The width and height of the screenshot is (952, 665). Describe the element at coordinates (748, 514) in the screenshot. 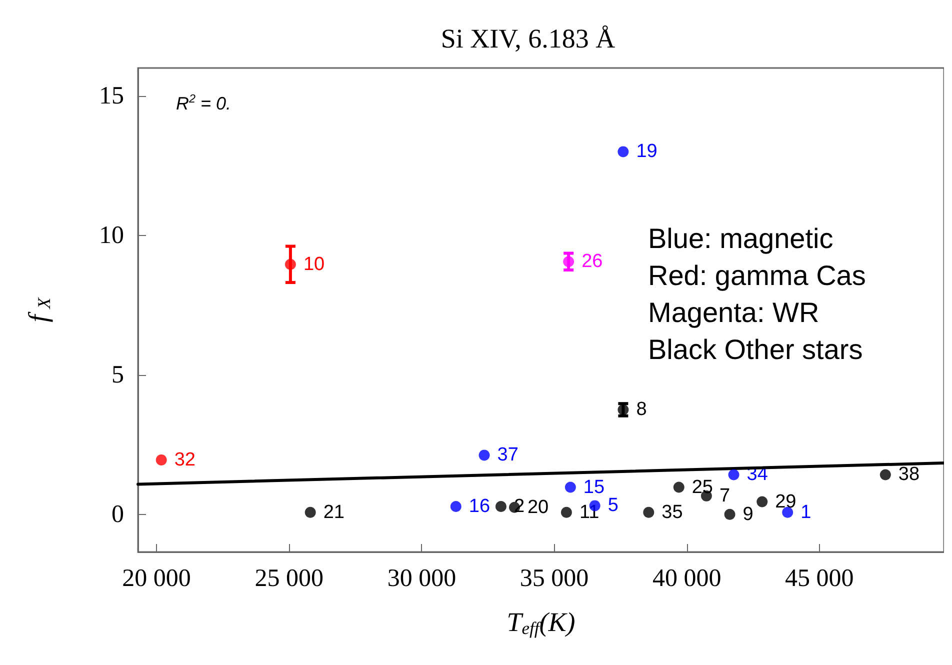

I see `annotation: 9` at that location.